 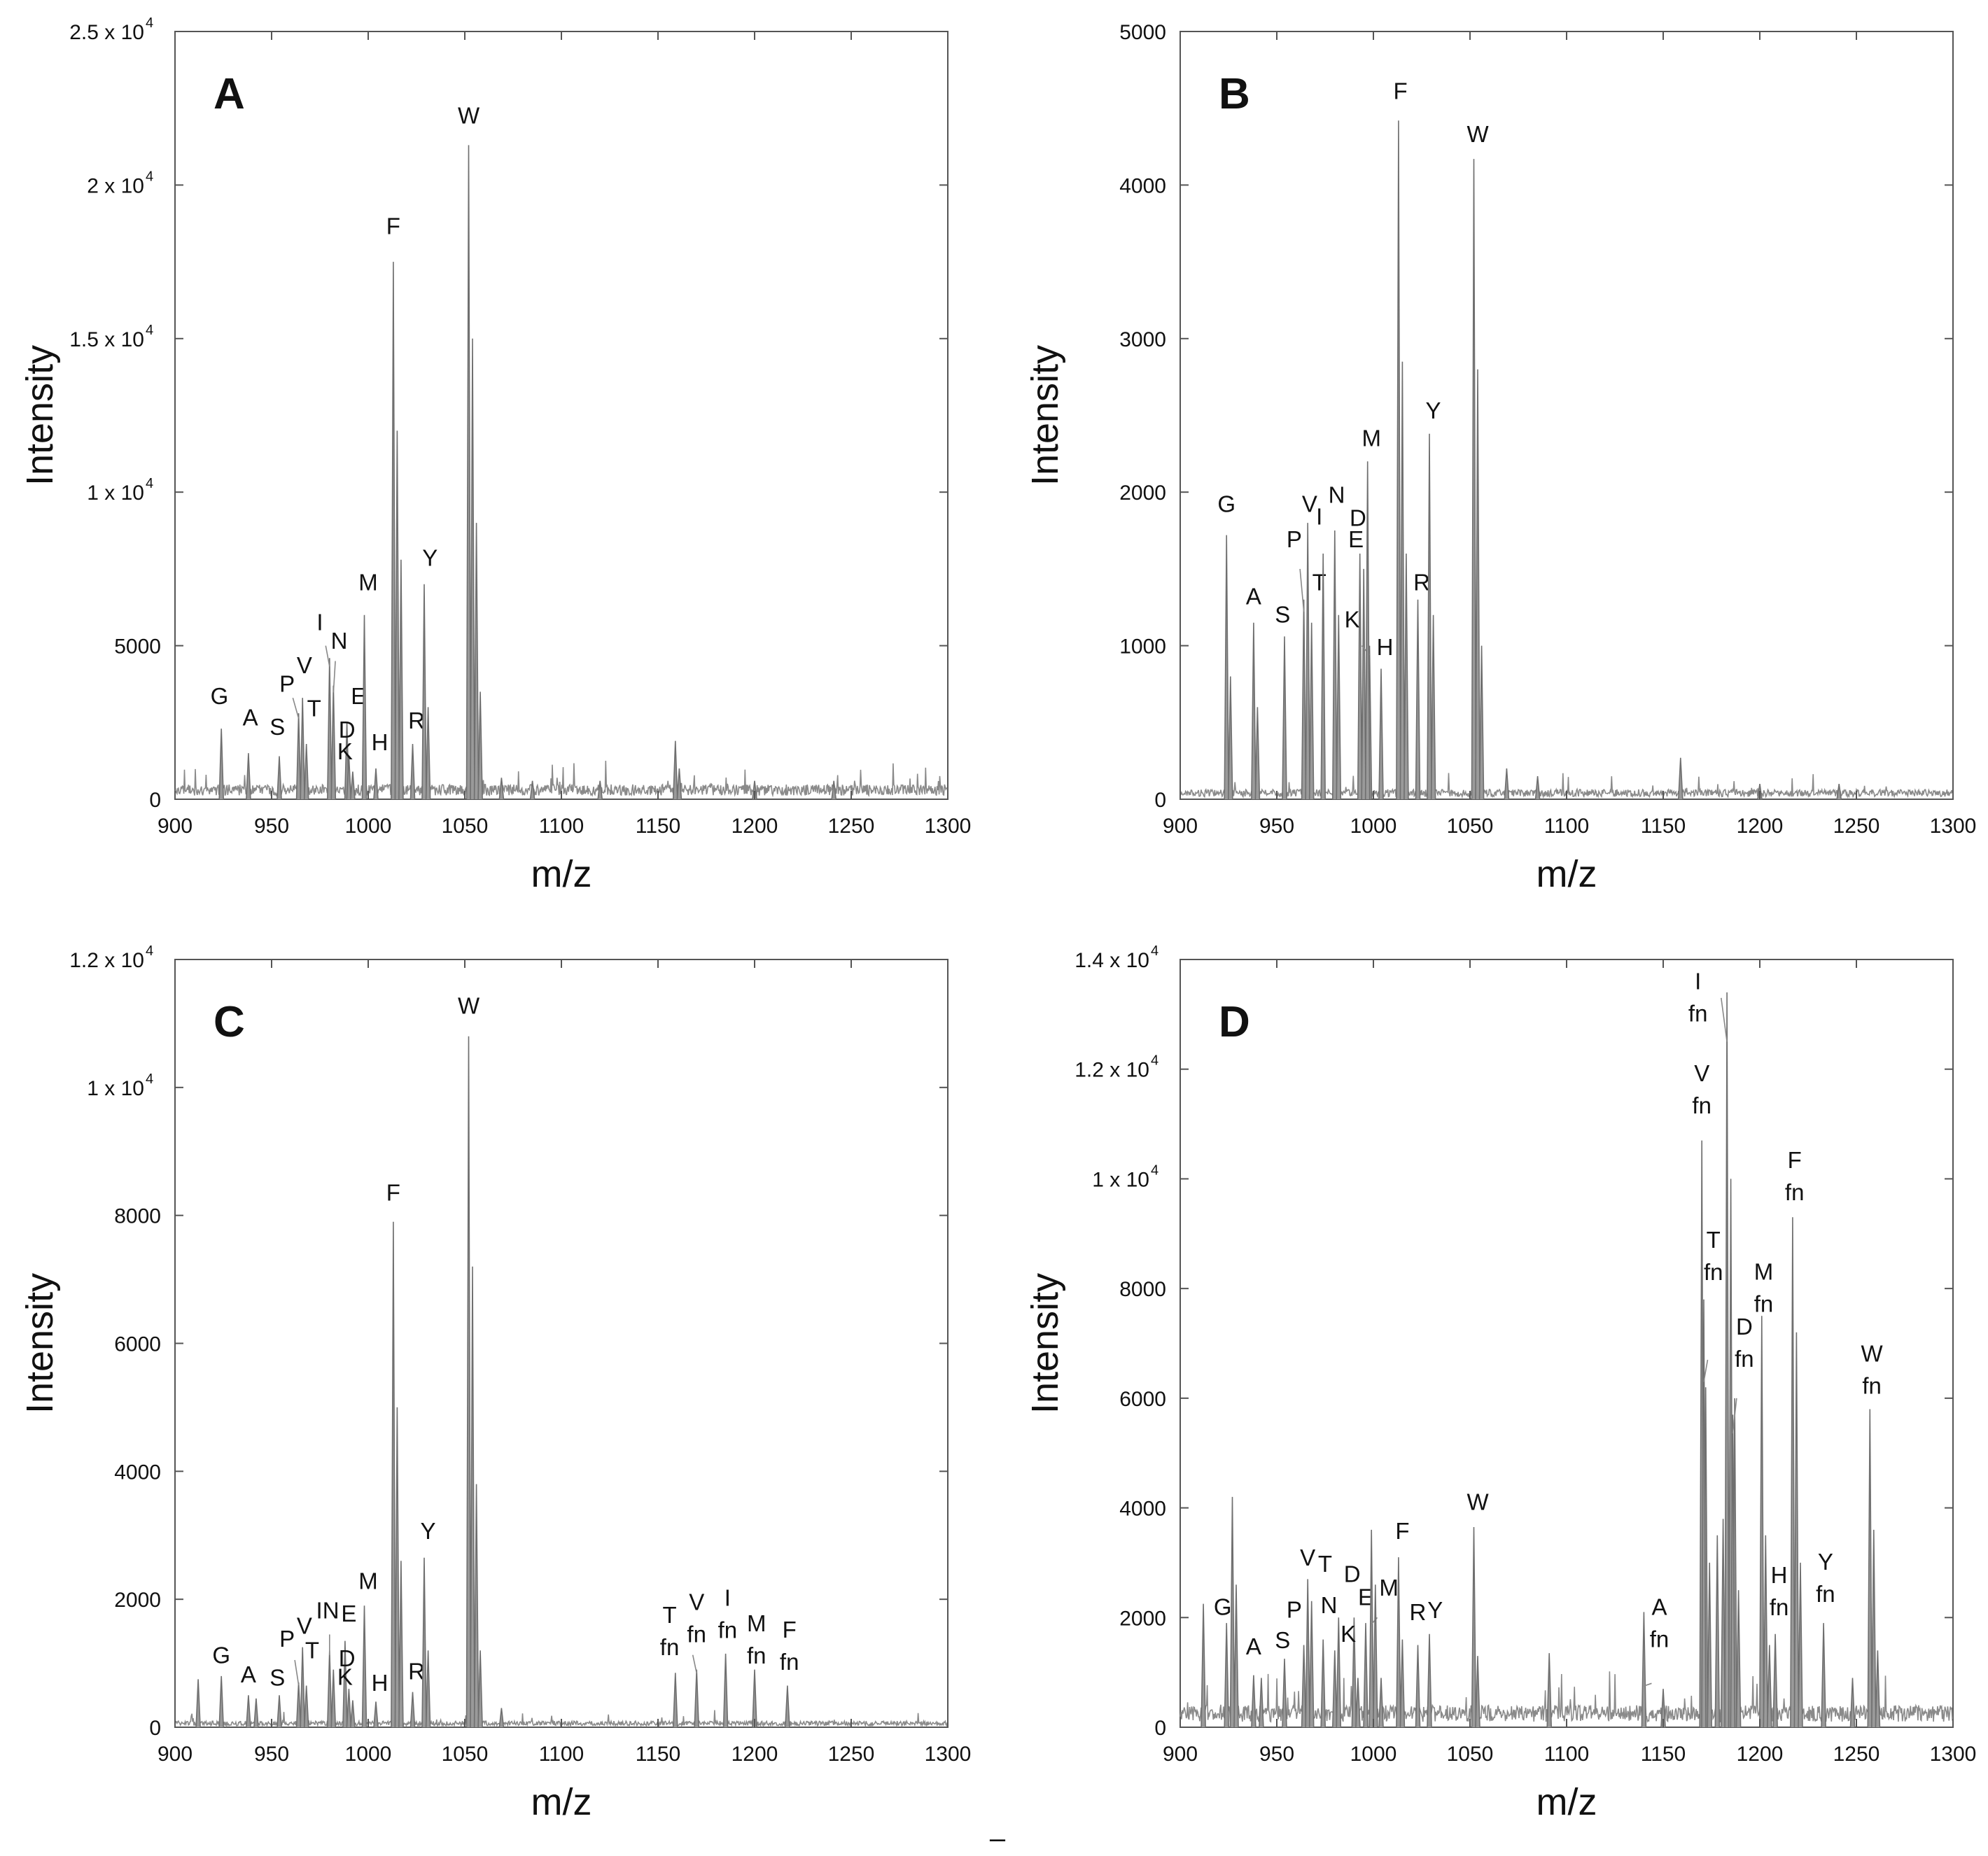 I want to click on peak-label: S, so click(x=277, y=1678).